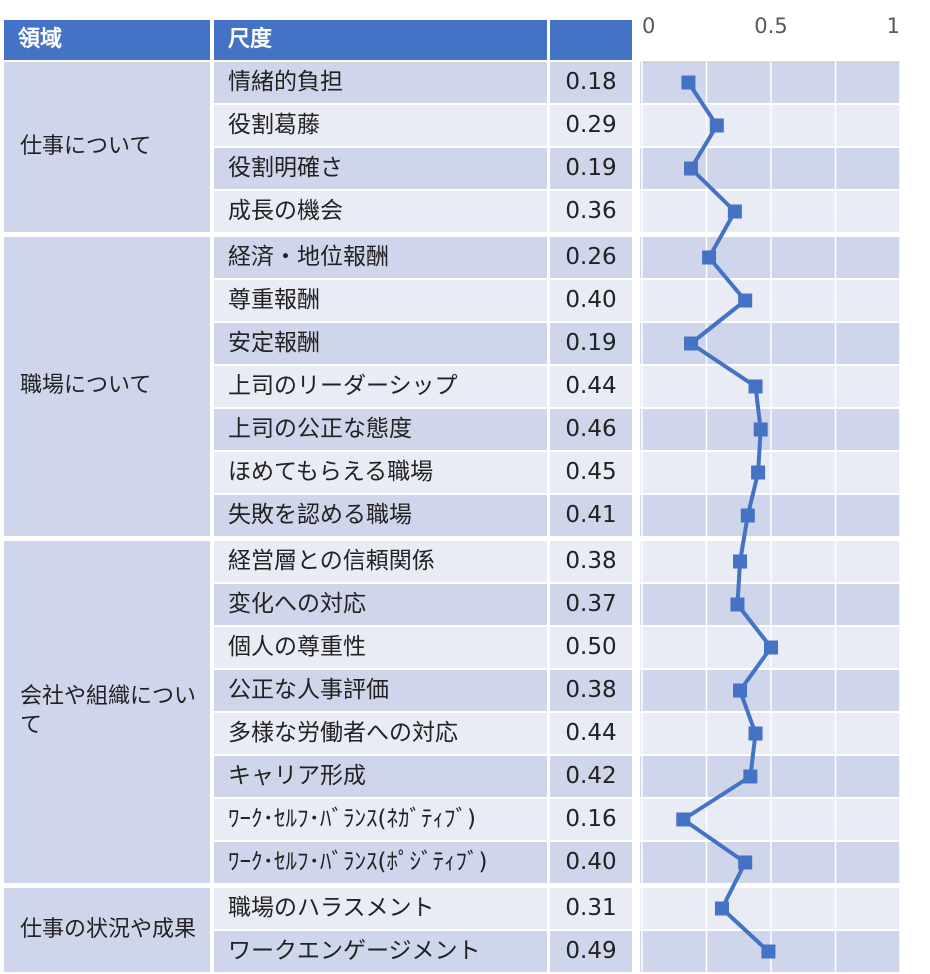 The image size is (930, 974). I want to click on scale-label: 情緒的負担, so click(380, 82).